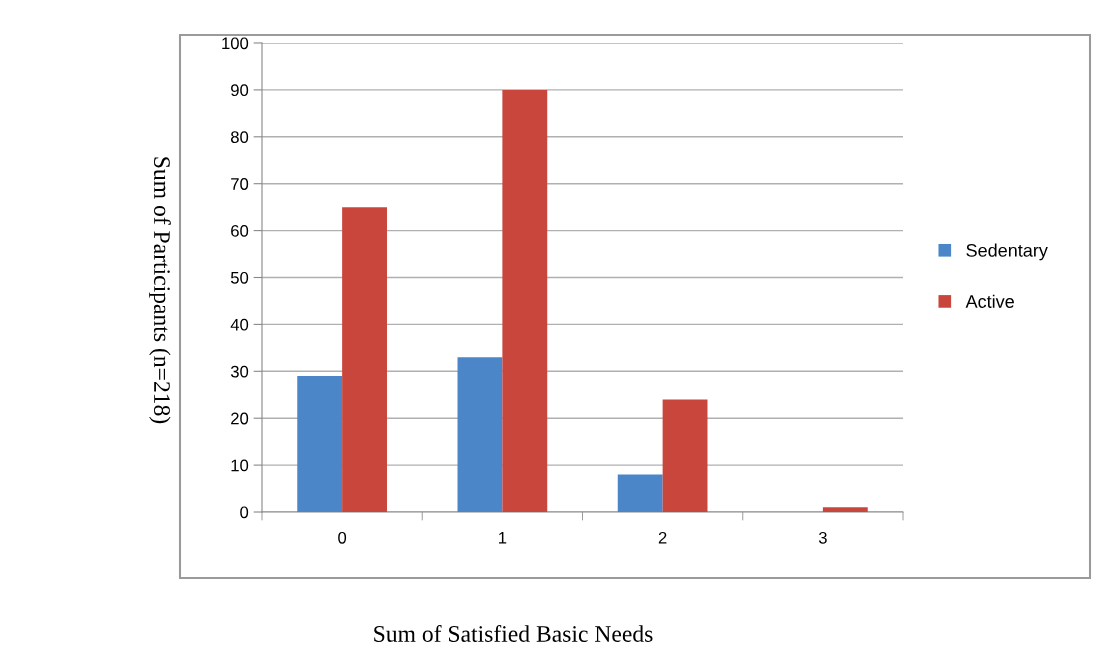  Describe the element at coordinates (240, 465) in the screenshot. I see `y-tick-label: 10` at that location.